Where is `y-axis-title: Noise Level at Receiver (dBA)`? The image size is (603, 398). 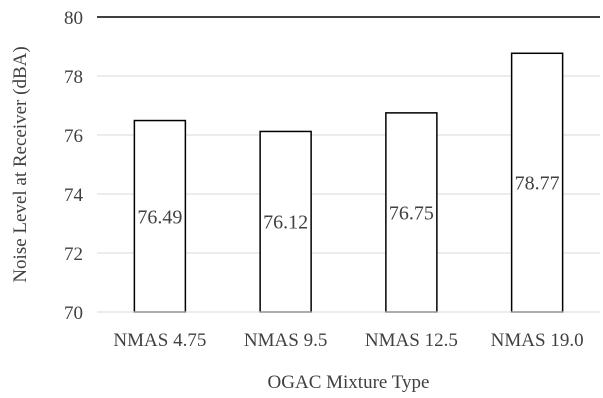 y-axis-title: Noise Level at Receiver (dBA) is located at coordinates (20, 164).